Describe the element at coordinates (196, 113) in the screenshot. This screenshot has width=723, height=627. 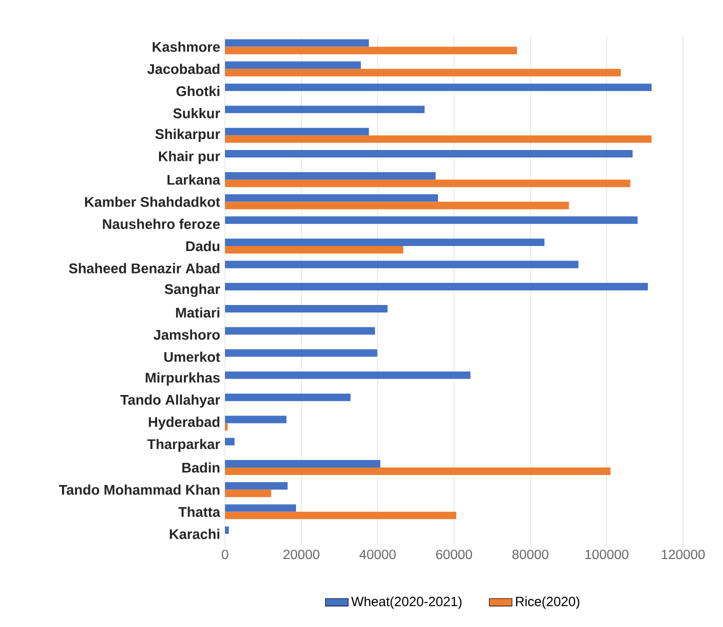
I see `y-tick-label: Sukkur` at that location.